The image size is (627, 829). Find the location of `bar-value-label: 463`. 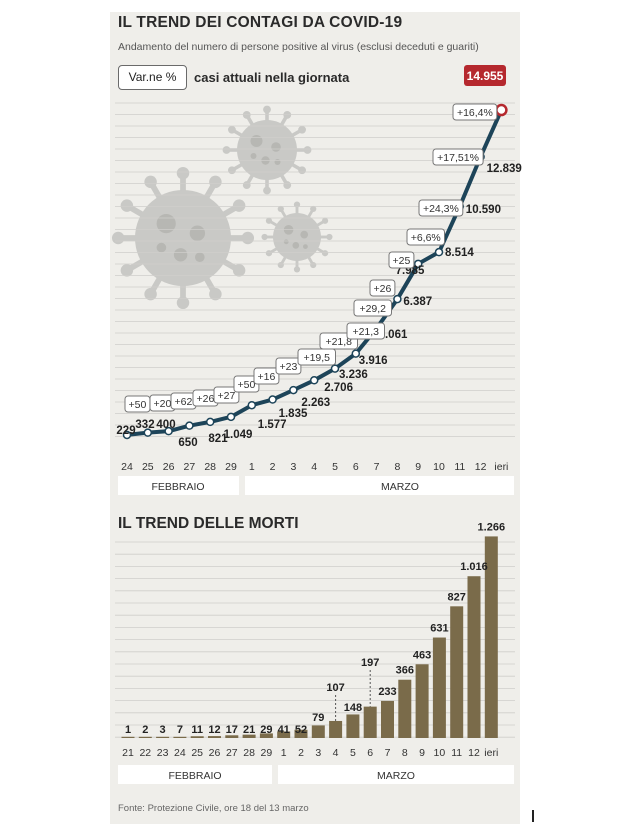

bar-value-label: 463 is located at coordinates (422, 655).